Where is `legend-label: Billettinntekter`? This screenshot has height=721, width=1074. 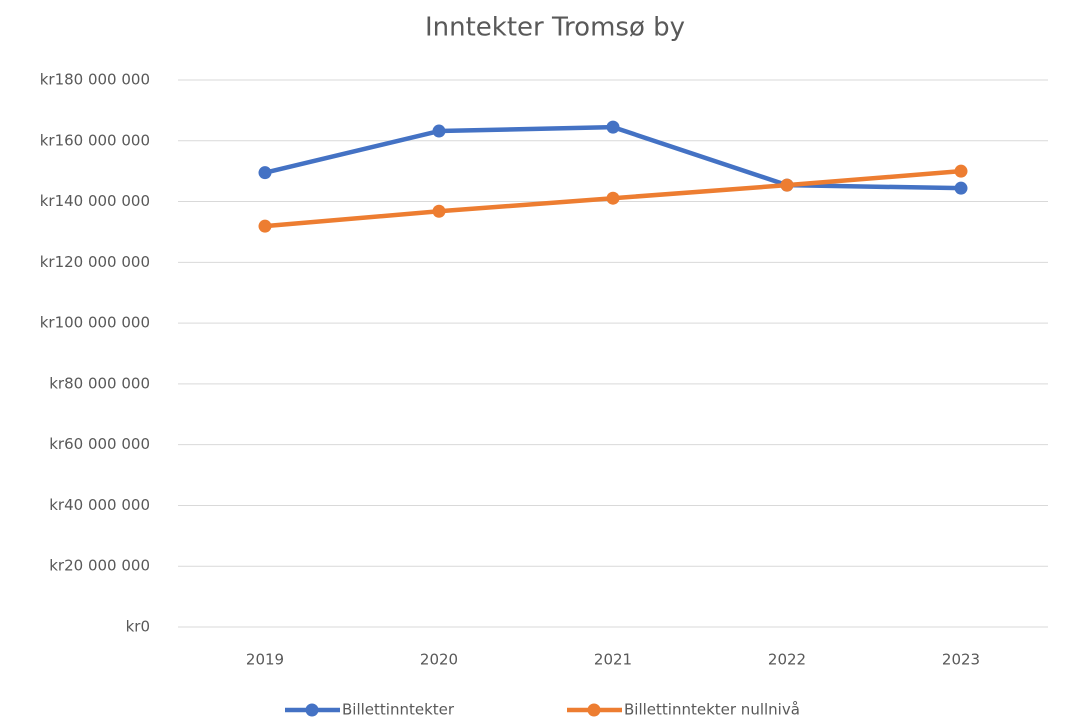
legend-label: Billettinntekter is located at coordinates (398, 710).